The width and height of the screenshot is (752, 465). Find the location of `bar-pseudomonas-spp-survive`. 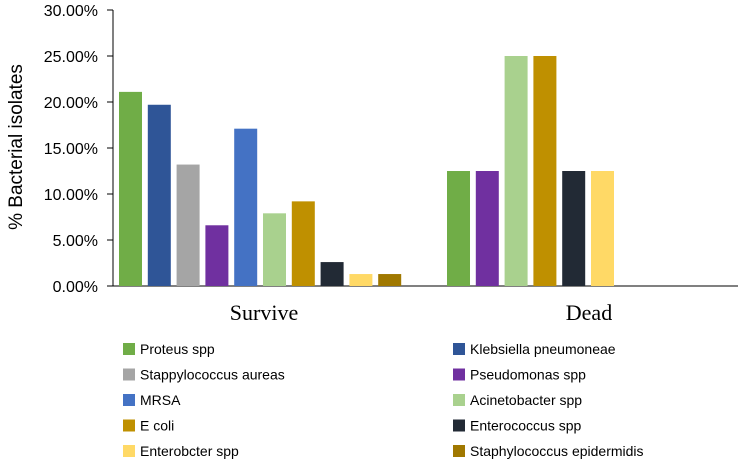

bar-pseudomonas-spp-survive is located at coordinates (217, 255).